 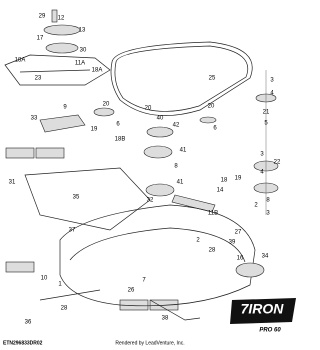 What do you see at coordinates (238, 233) in the screenshot?
I see `part-callout: 27` at bounding box center [238, 233].